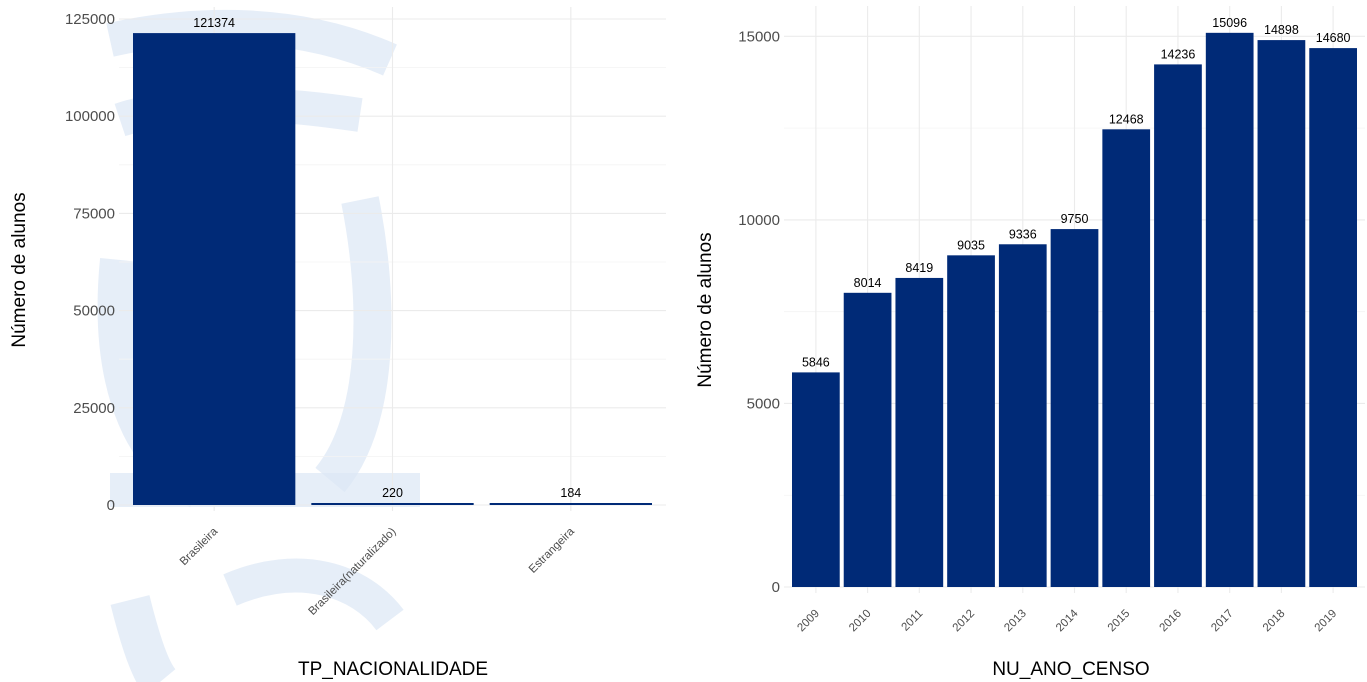  What do you see at coordinates (860, 621) in the screenshot?
I see `right-x-tick-label: 2010` at bounding box center [860, 621].